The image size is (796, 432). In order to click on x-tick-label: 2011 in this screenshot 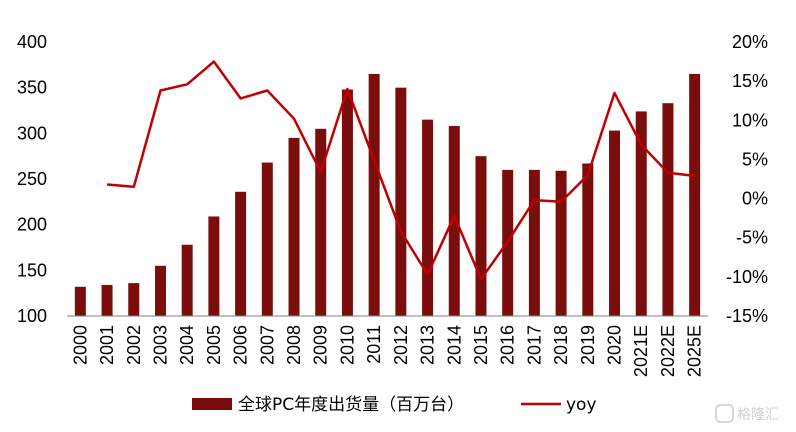, I will do `click(374, 344)`.